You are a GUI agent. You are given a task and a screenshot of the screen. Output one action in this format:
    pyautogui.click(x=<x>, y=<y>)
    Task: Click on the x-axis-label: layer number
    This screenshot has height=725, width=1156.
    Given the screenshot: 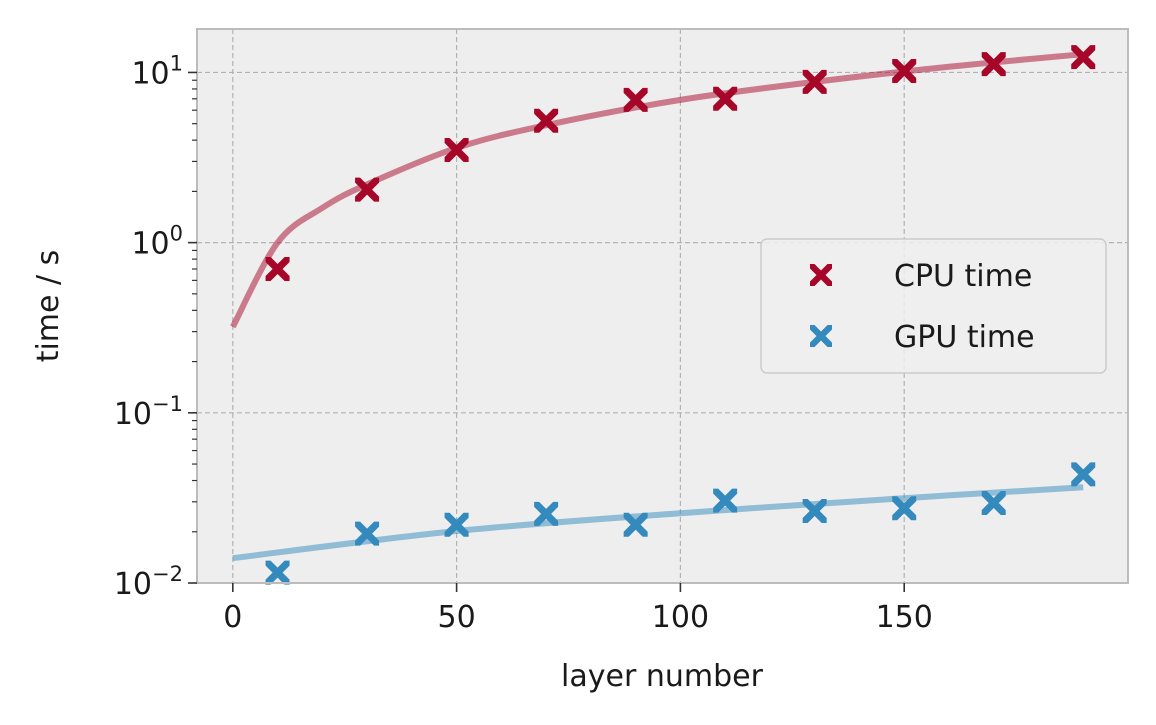 What is the action you would take?
    pyautogui.click(x=662, y=676)
    